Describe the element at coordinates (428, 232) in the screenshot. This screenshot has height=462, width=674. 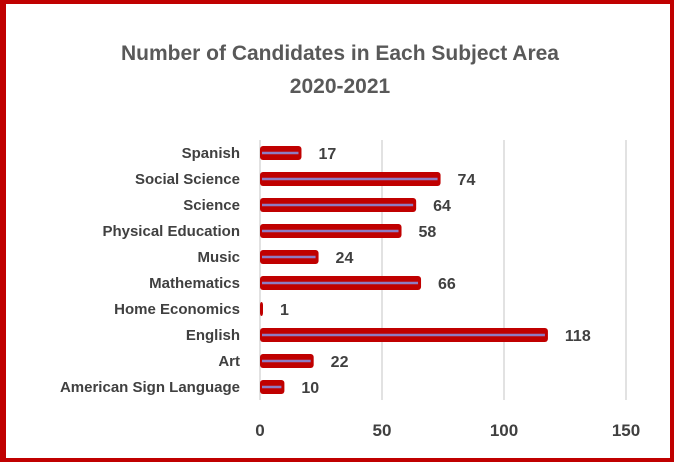
I see `data-label: 58` at that location.